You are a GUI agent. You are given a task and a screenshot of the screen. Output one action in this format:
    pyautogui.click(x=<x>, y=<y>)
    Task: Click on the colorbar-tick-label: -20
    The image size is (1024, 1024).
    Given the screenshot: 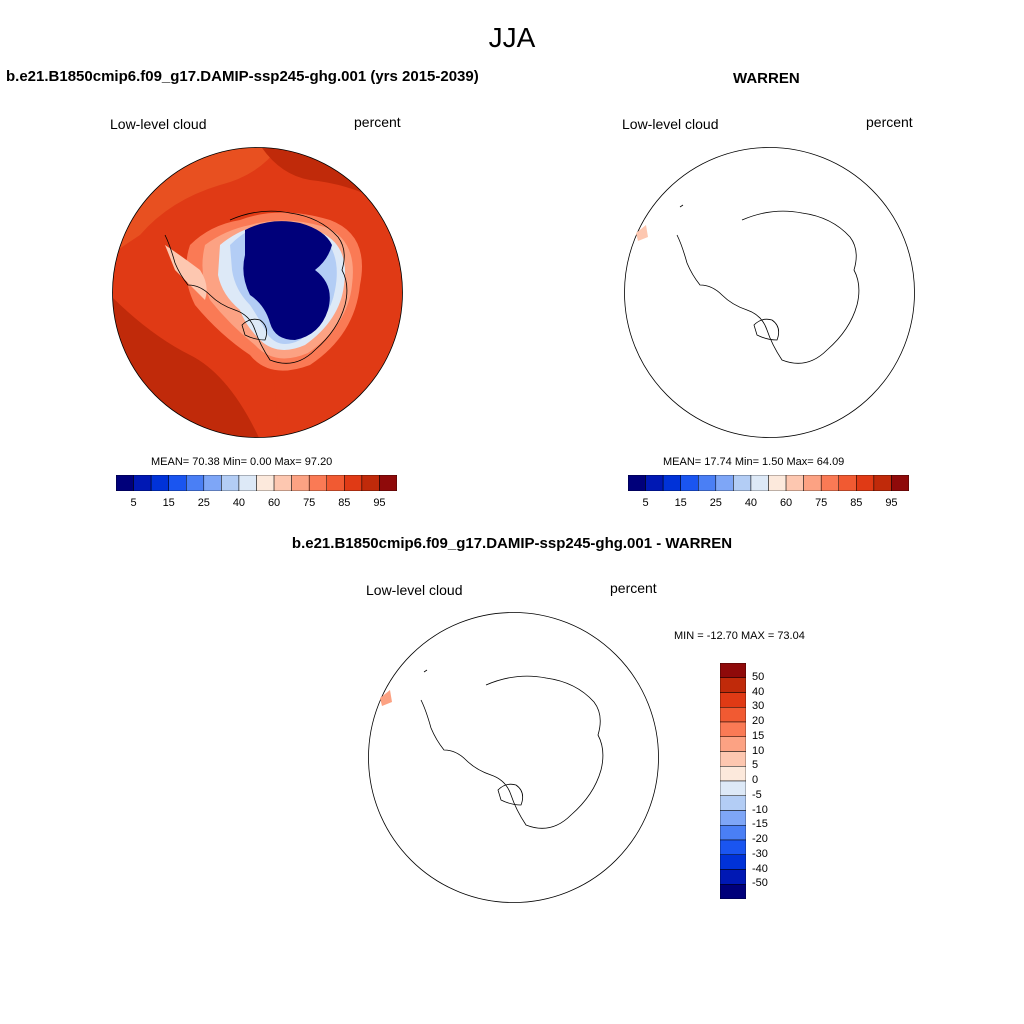 What is the action you would take?
    pyautogui.click(x=760, y=839)
    